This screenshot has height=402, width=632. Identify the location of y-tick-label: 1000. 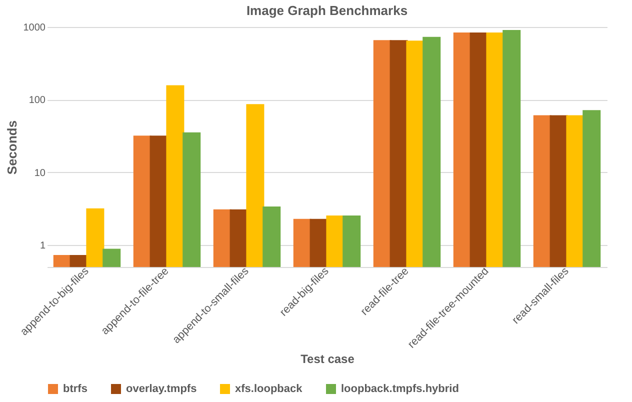
(34, 28).